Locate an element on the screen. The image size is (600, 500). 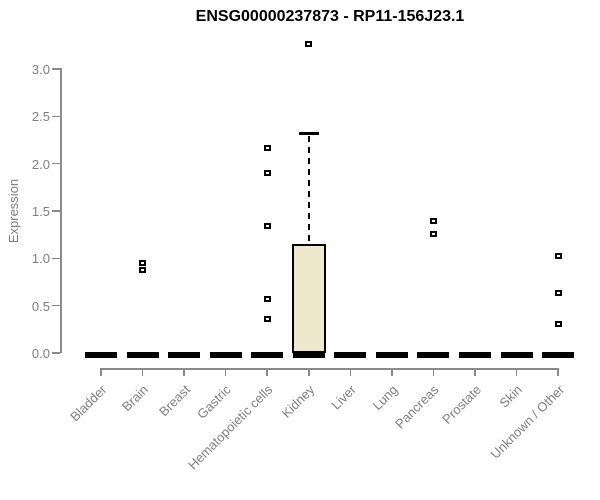
x-tick-label: Prostate is located at coordinates (461, 404).